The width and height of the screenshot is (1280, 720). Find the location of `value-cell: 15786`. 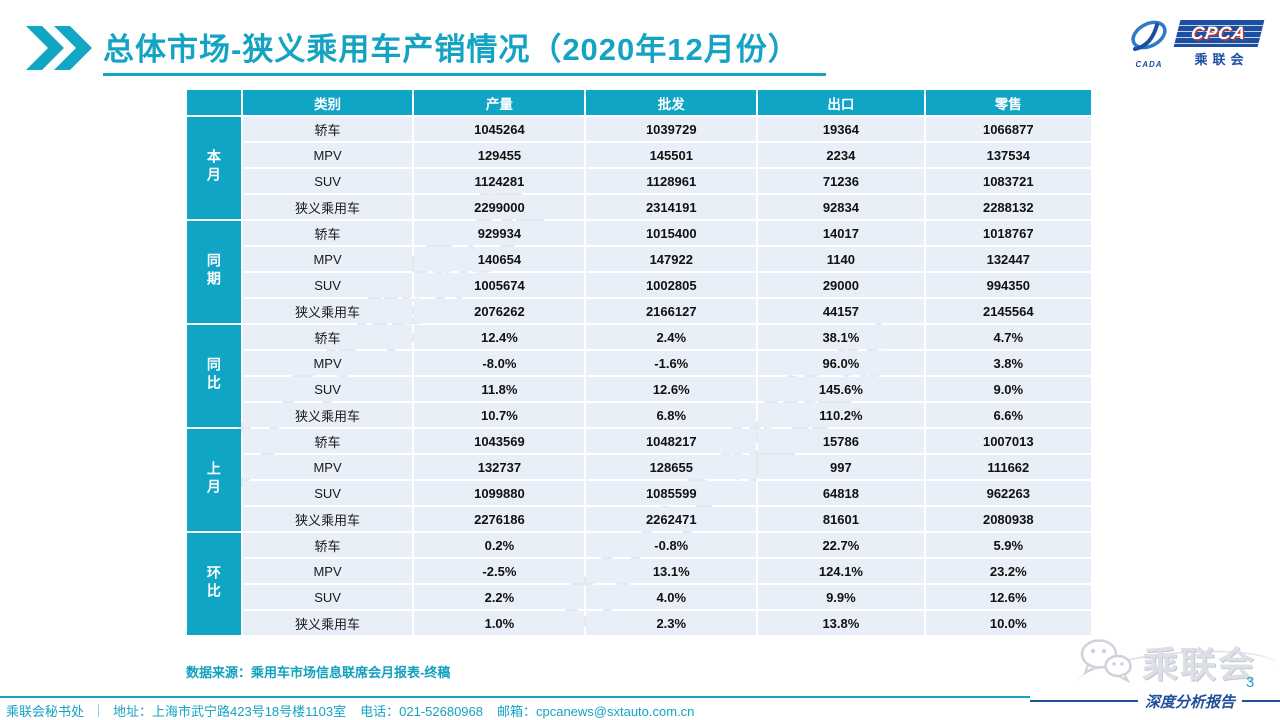

value-cell: 15786 is located at coordinates (841, 441).